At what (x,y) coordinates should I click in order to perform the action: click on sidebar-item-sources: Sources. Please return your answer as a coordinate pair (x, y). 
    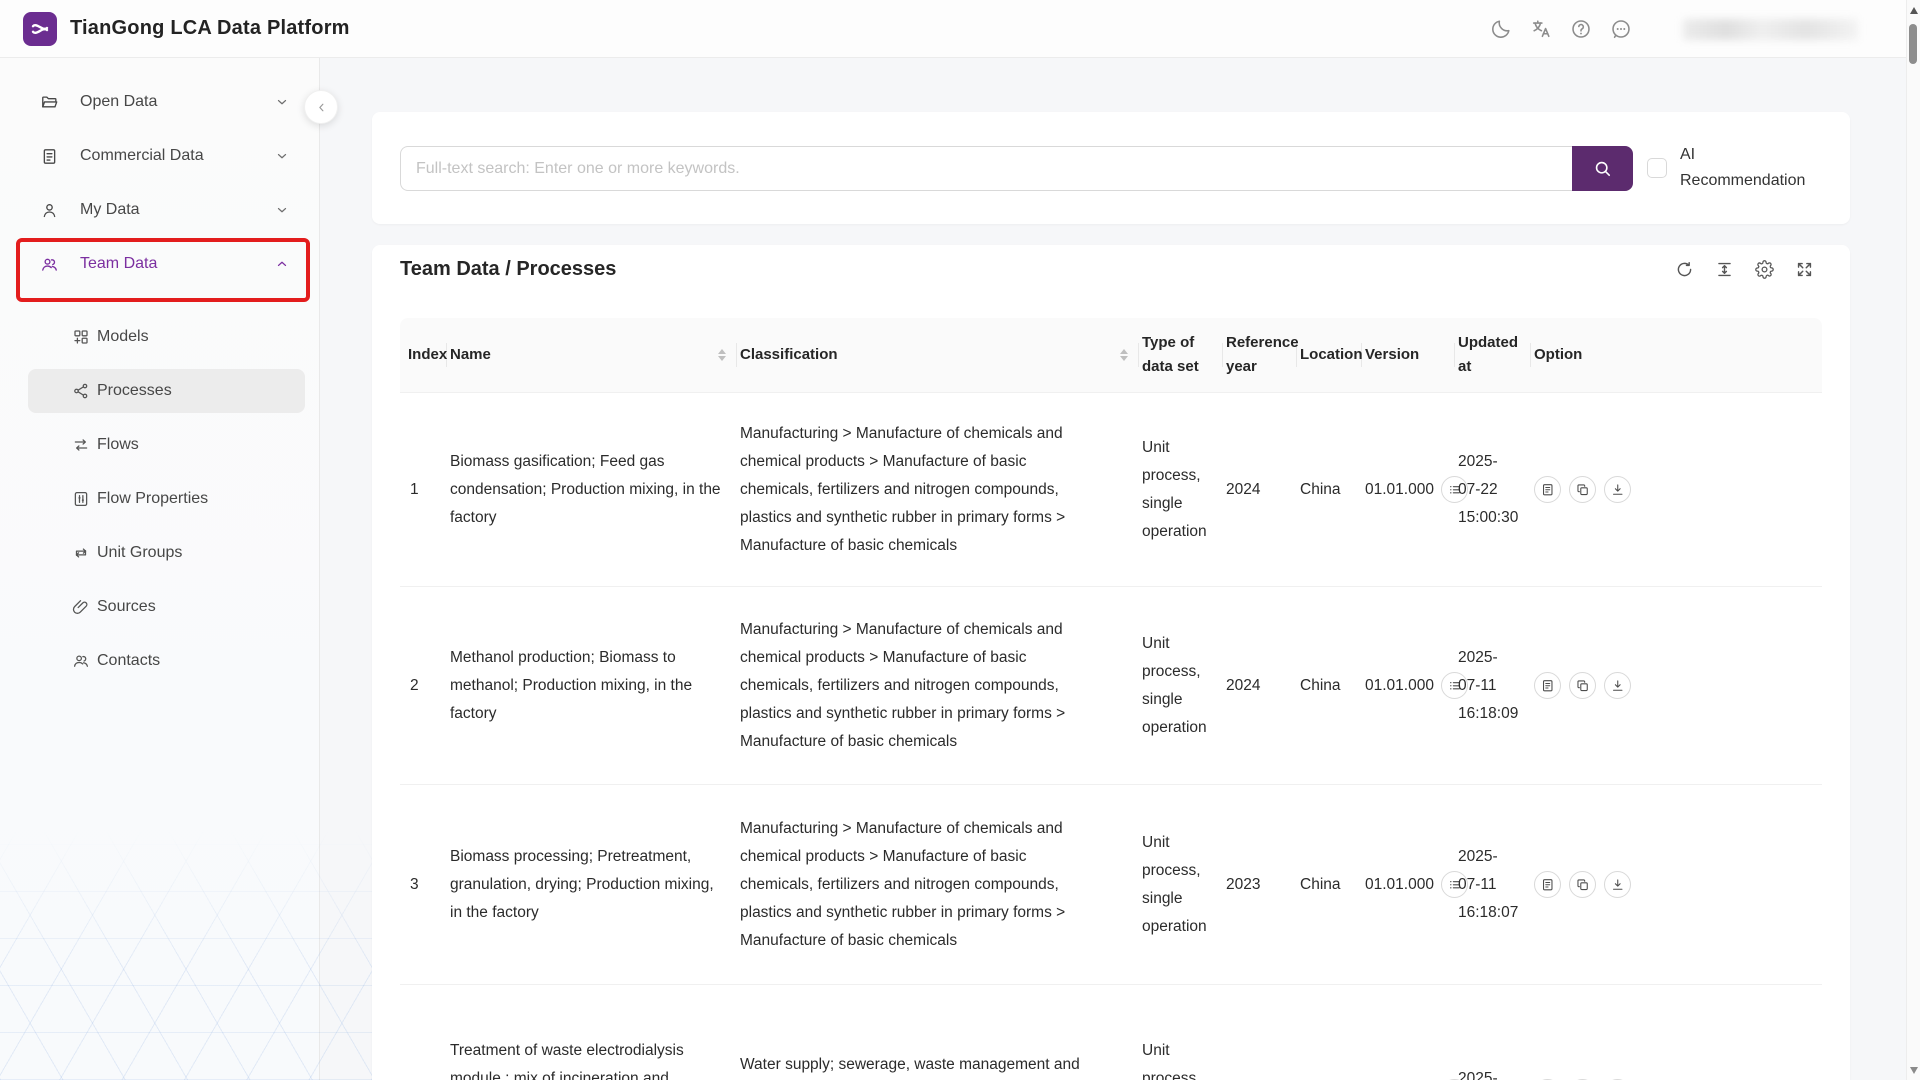
    Looking at the image, I should click on (166, 607).